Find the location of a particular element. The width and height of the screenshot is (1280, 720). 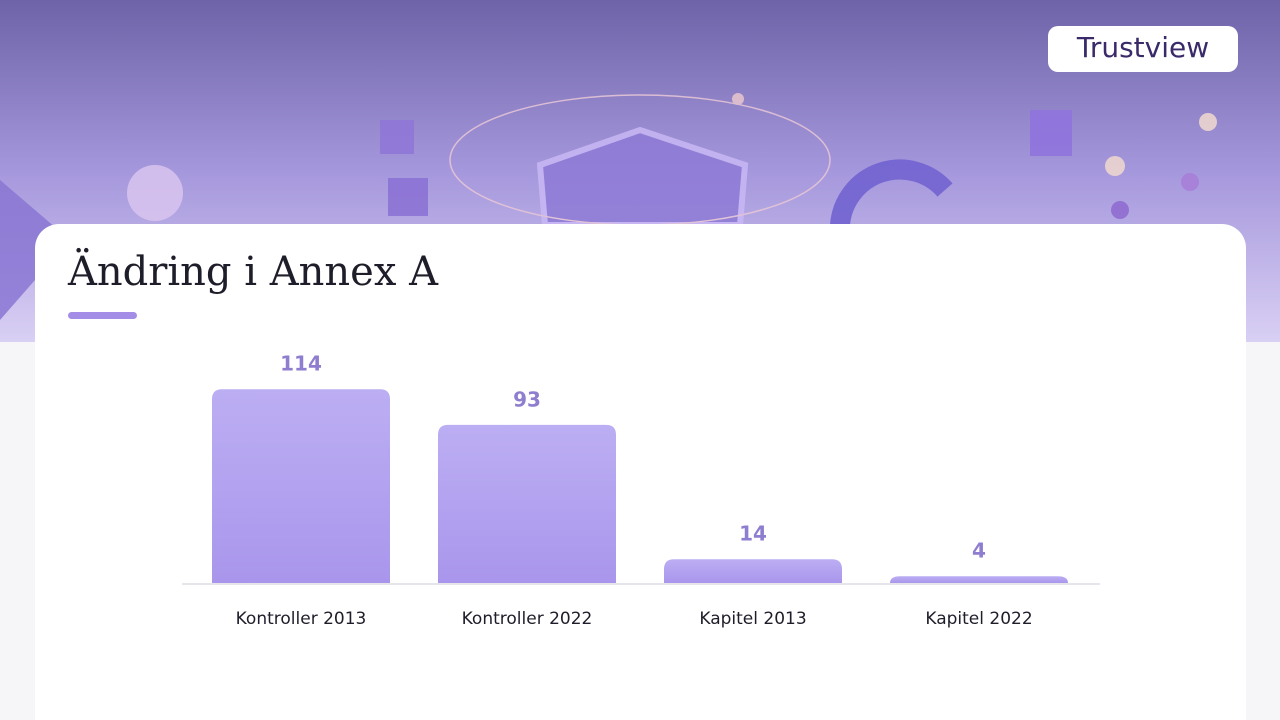

x-tick-label: Kapitel 2022 is located at coordinates (978, 619).